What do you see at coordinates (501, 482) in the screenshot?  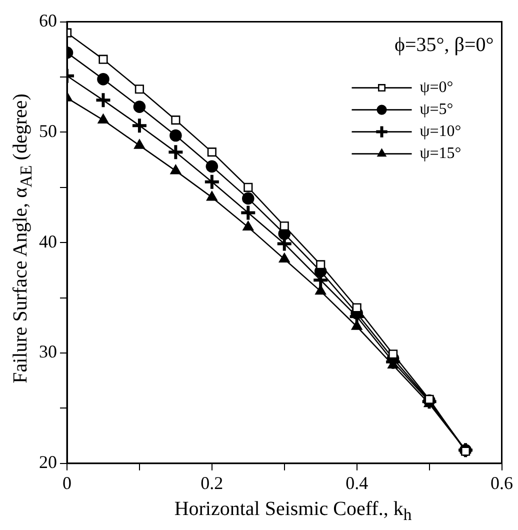 I see `x-tick-label: 0.6` at bounding box center [501, 482].